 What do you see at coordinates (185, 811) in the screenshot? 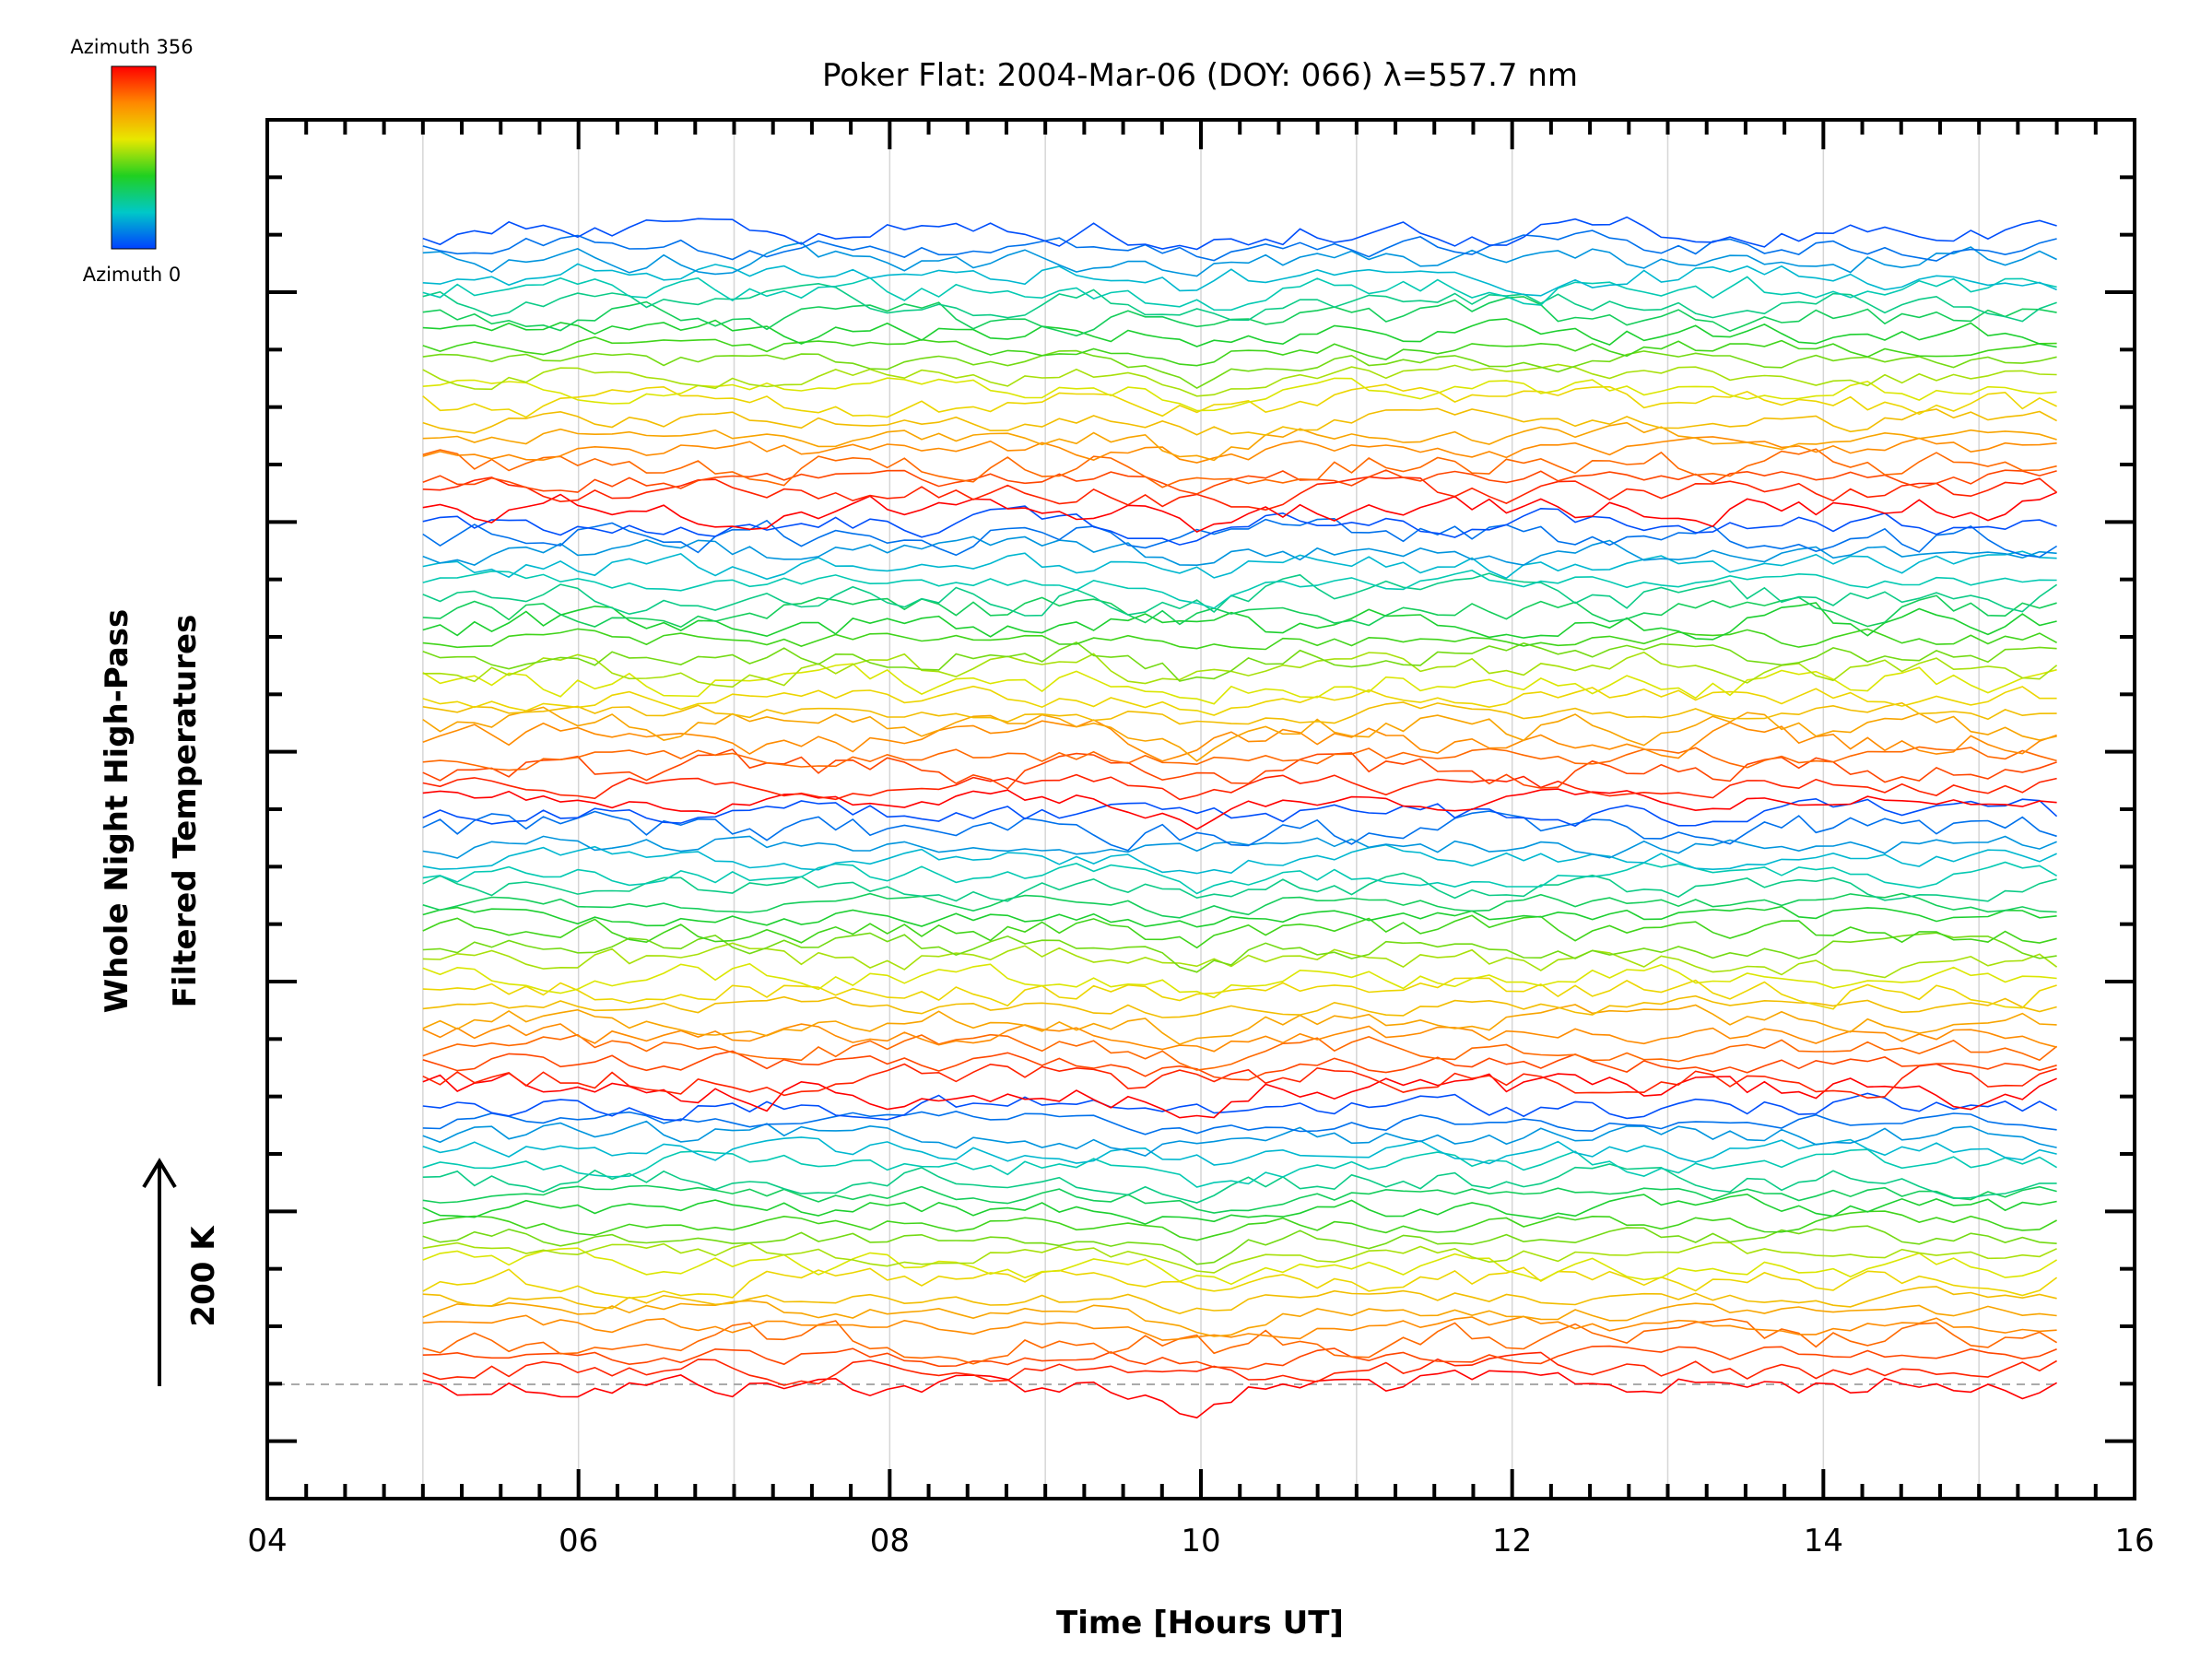
I see `y-axis-label-line2: Filtered Temperatures` at bounding box center [185, 811].